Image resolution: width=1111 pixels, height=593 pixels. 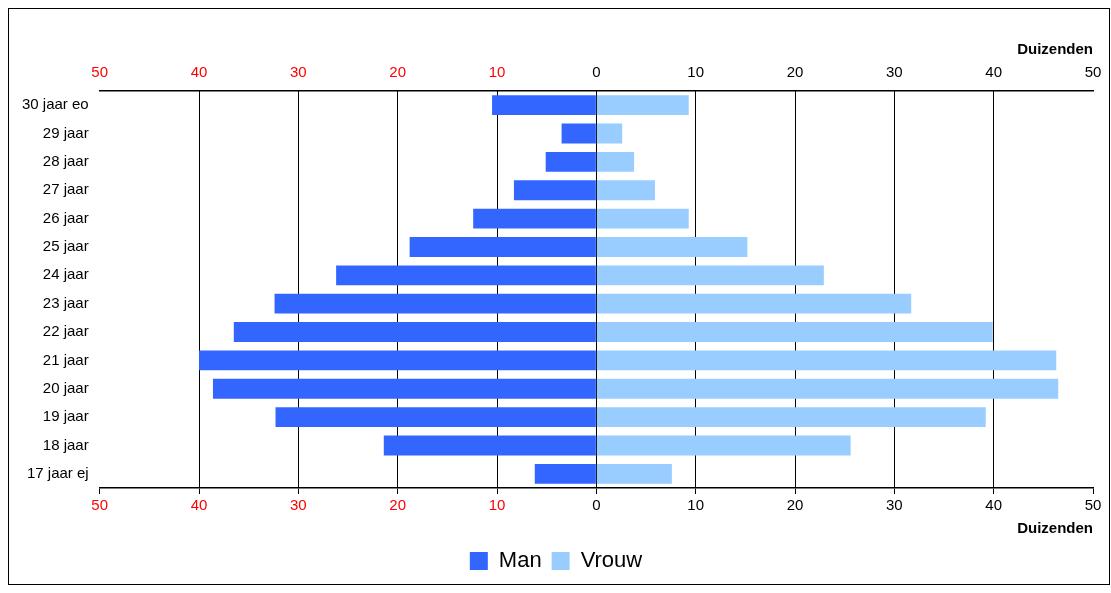 I want to click on y-tick-label: 23 jaar, so click(x=65, y=302).